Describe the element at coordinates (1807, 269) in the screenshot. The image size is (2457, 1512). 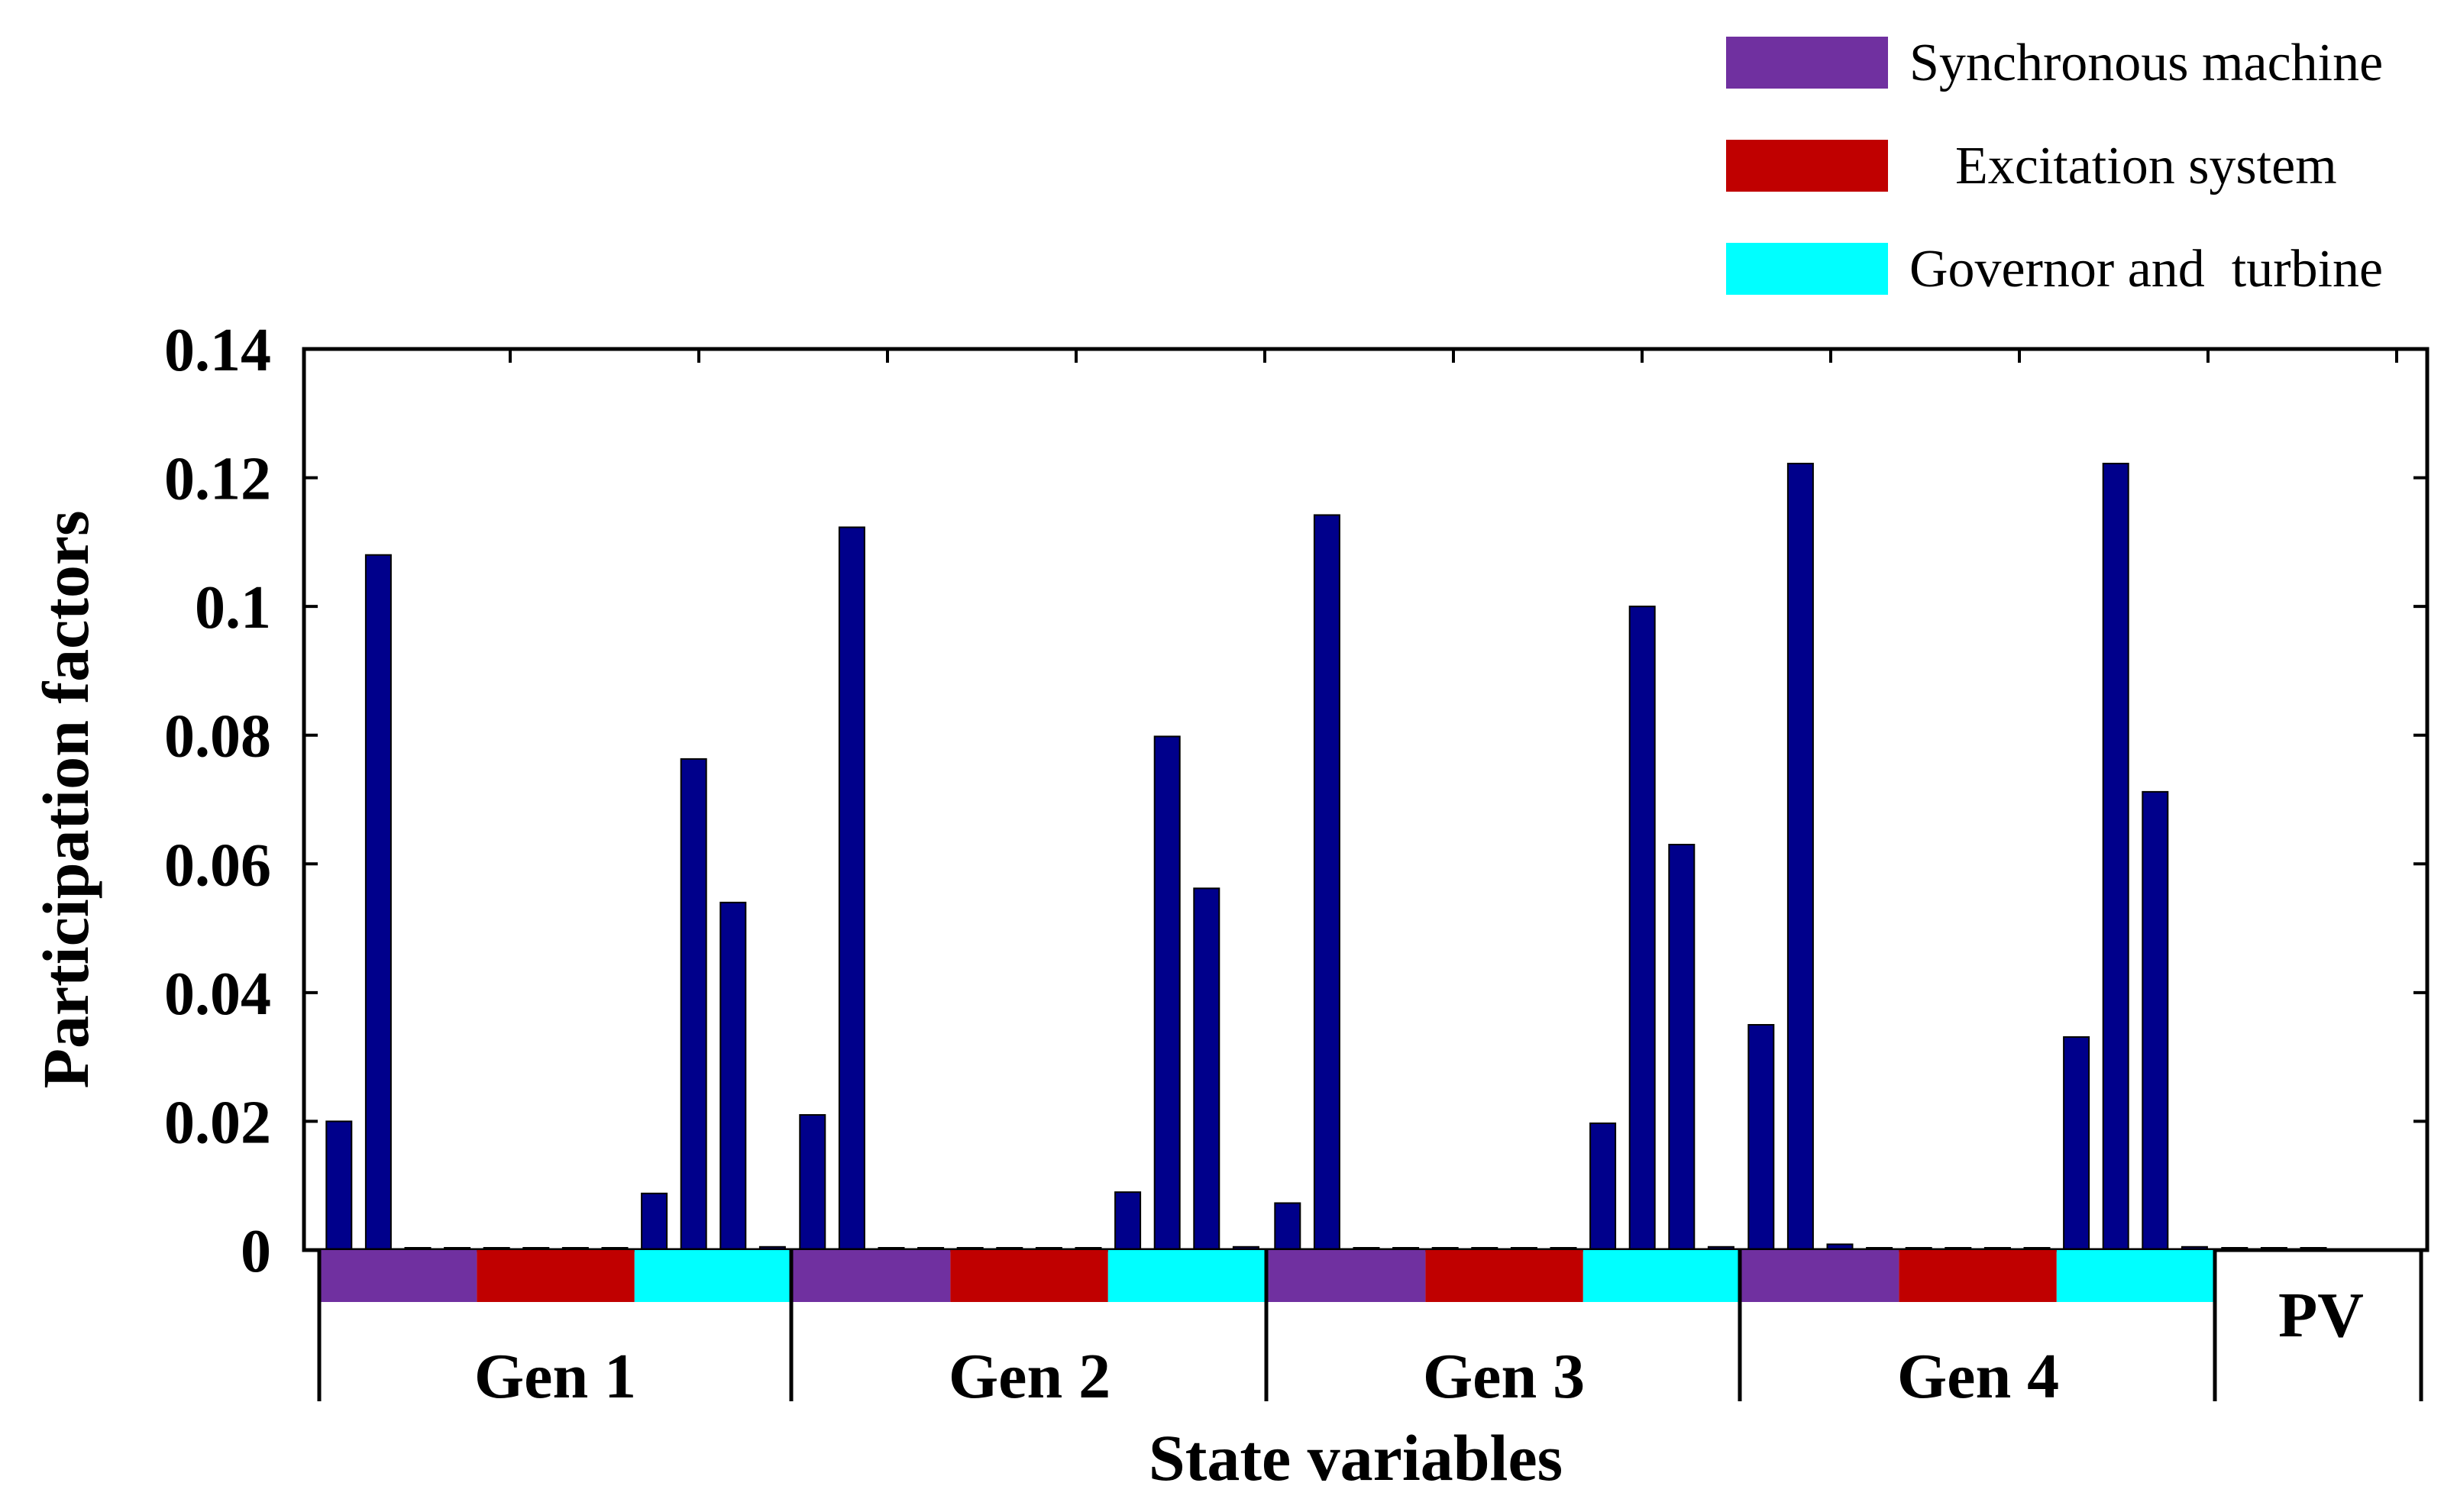
I see `legend-swatch-governor-turbine` at that location.